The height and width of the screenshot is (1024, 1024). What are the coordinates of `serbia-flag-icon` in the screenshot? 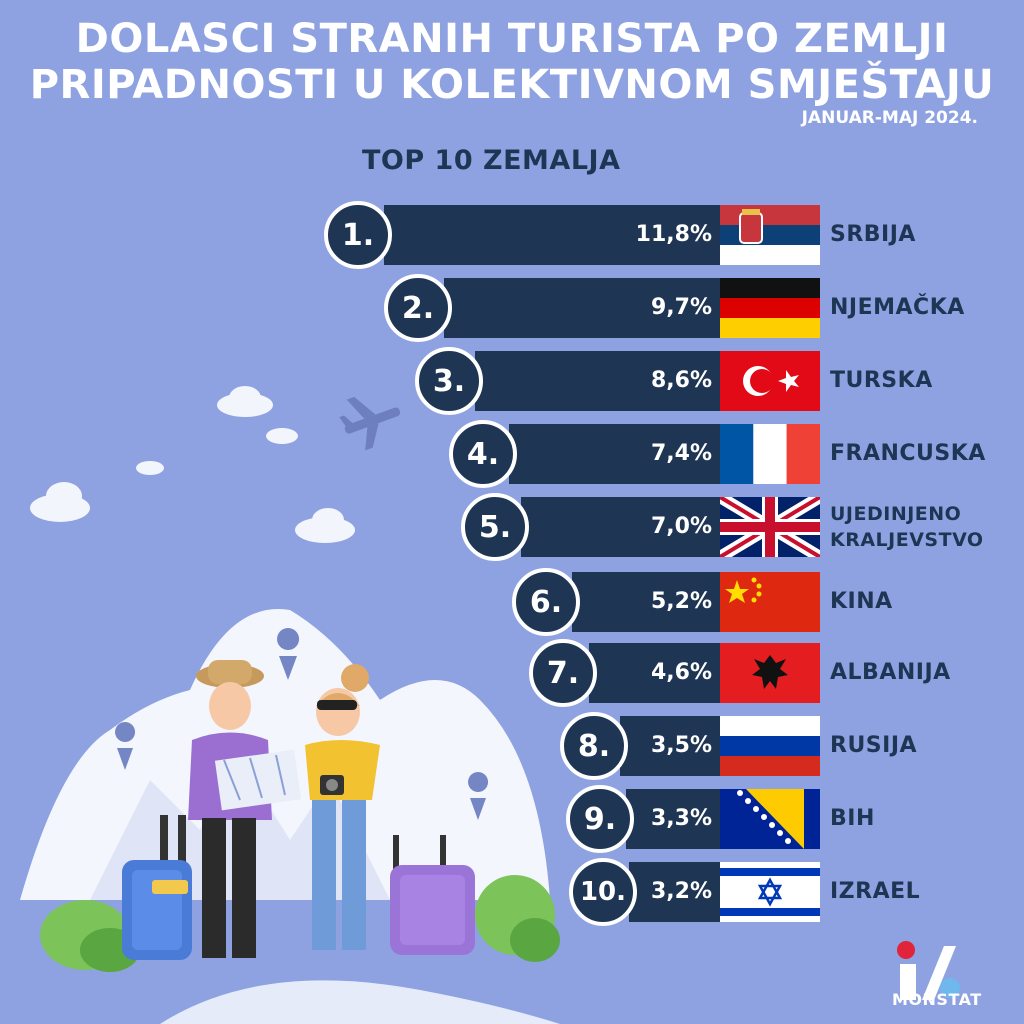 It's located at (770, 235).